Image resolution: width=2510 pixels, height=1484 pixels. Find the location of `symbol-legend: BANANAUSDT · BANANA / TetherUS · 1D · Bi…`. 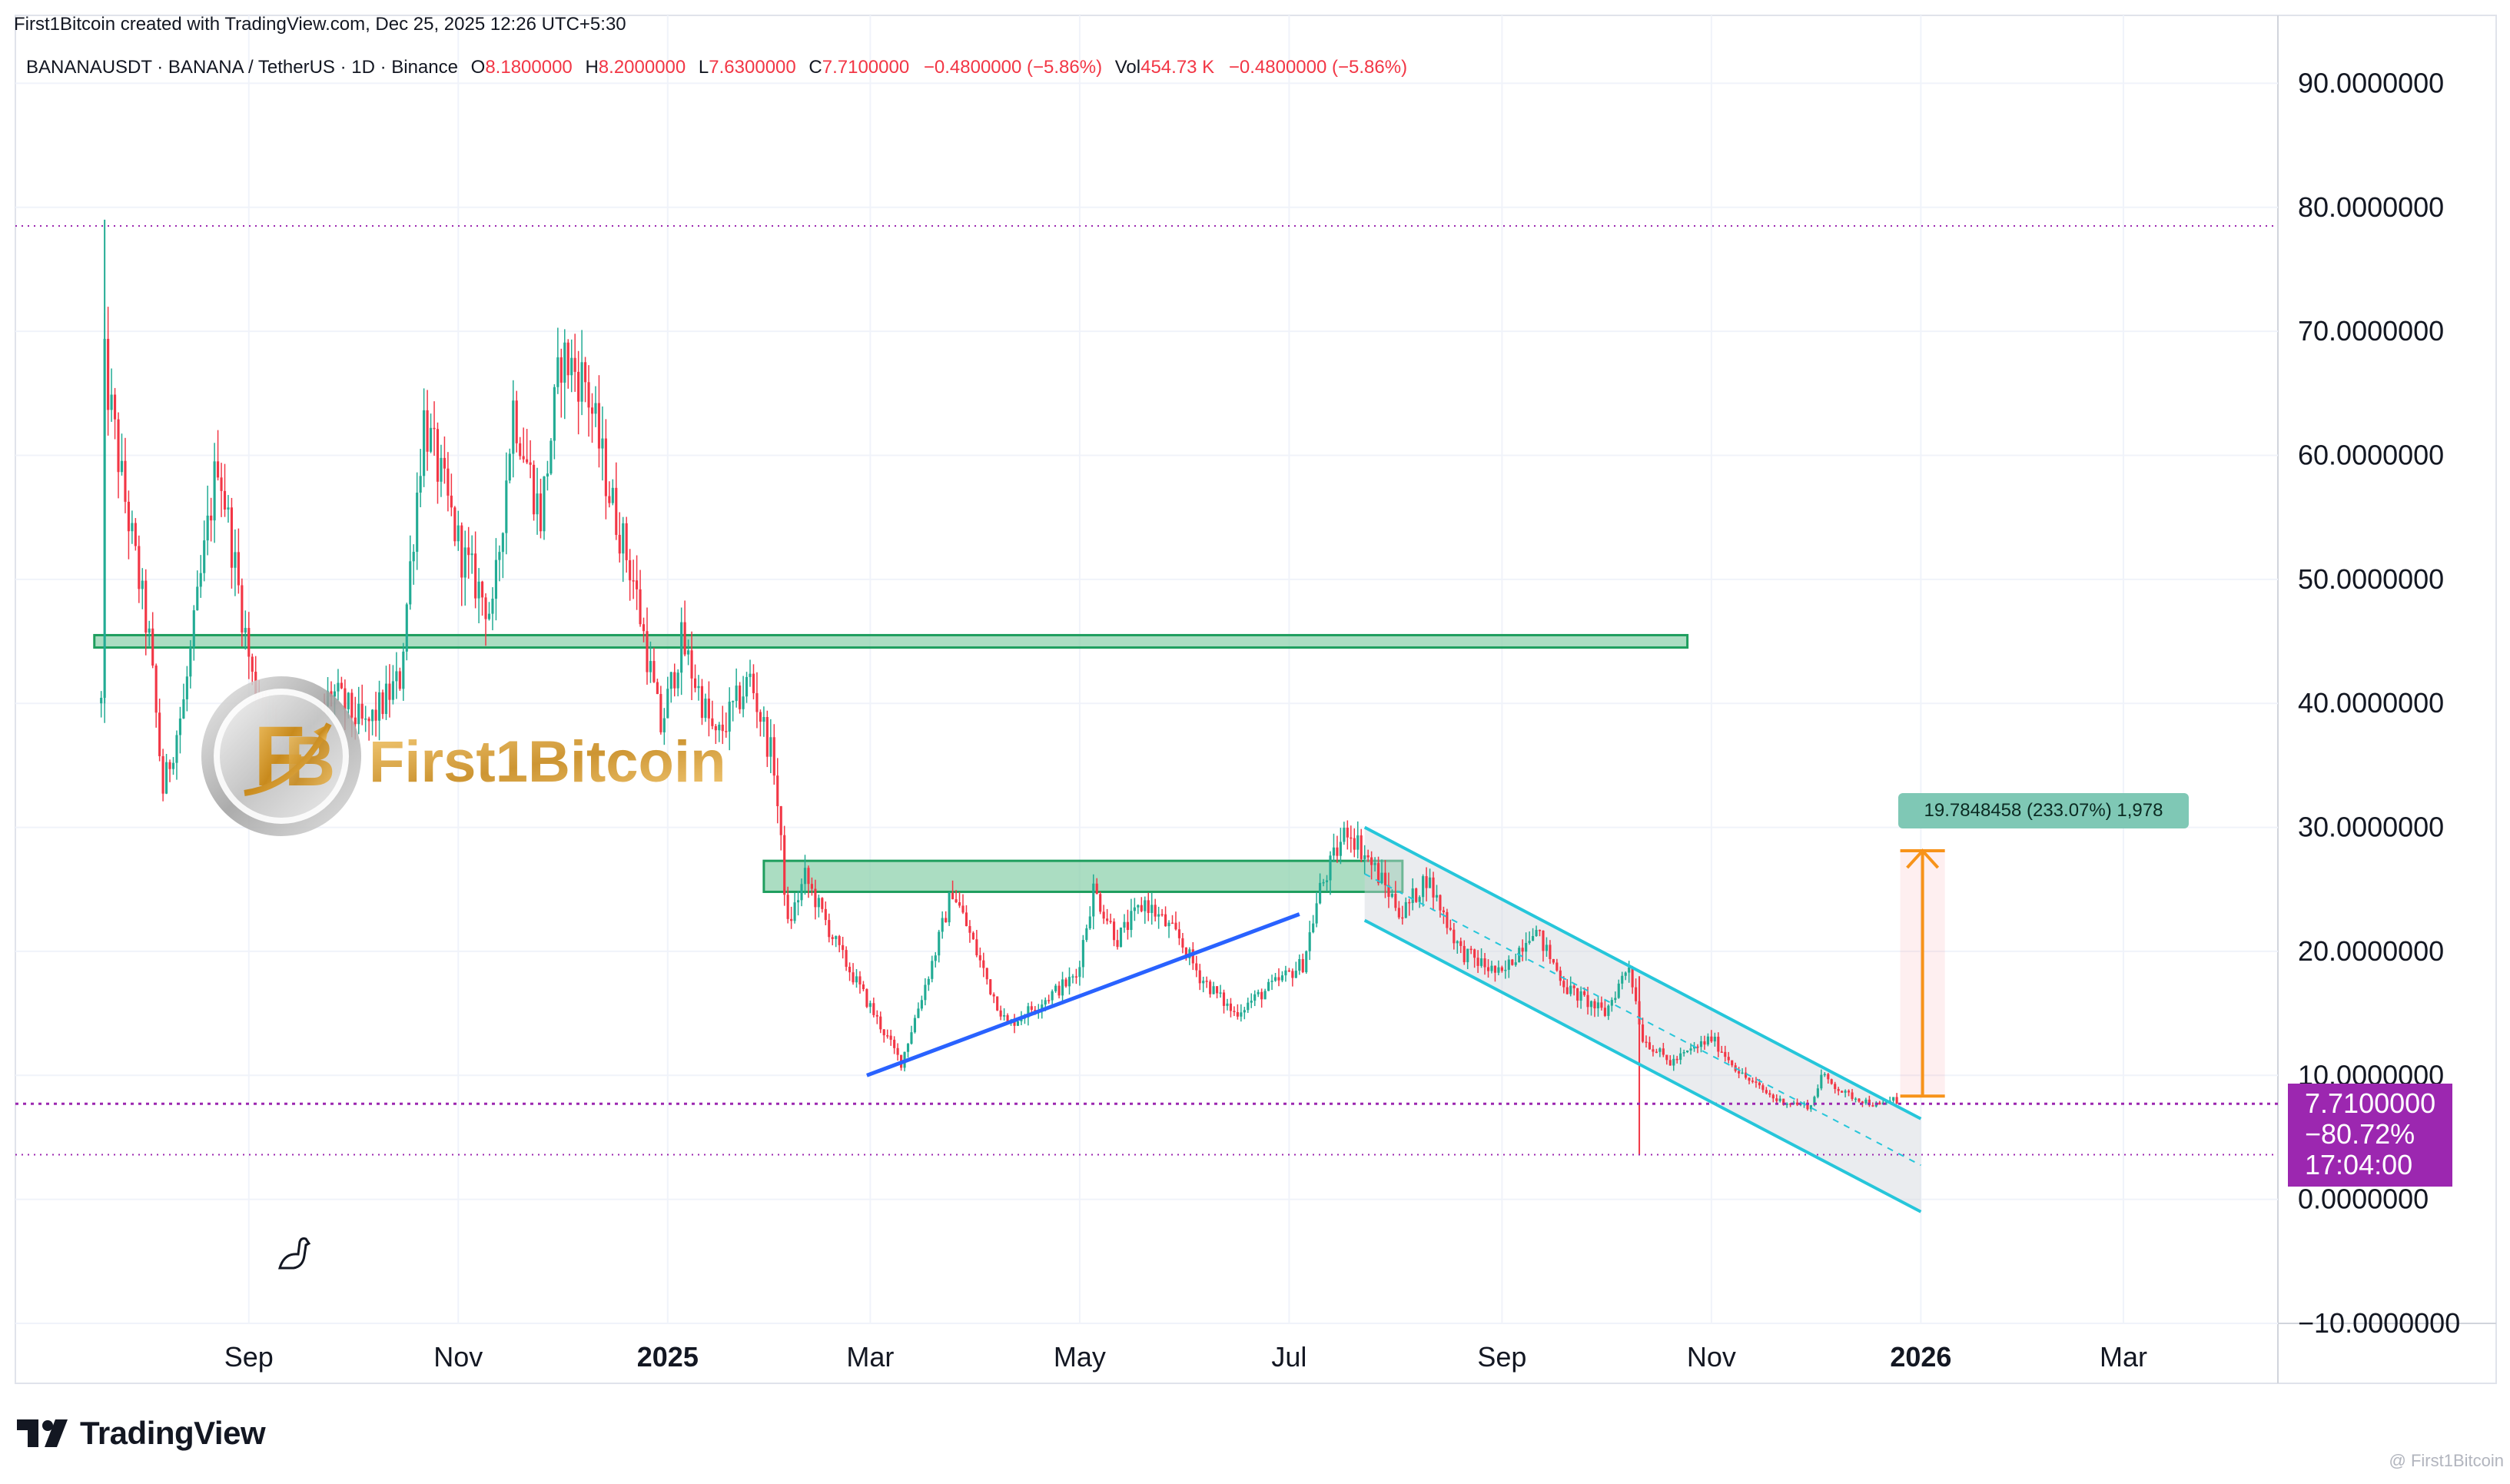

symbol-legend: BANANAUSDT · BANANA / TetherUS · 1D · Bi… is located at coordinates (716, 67).